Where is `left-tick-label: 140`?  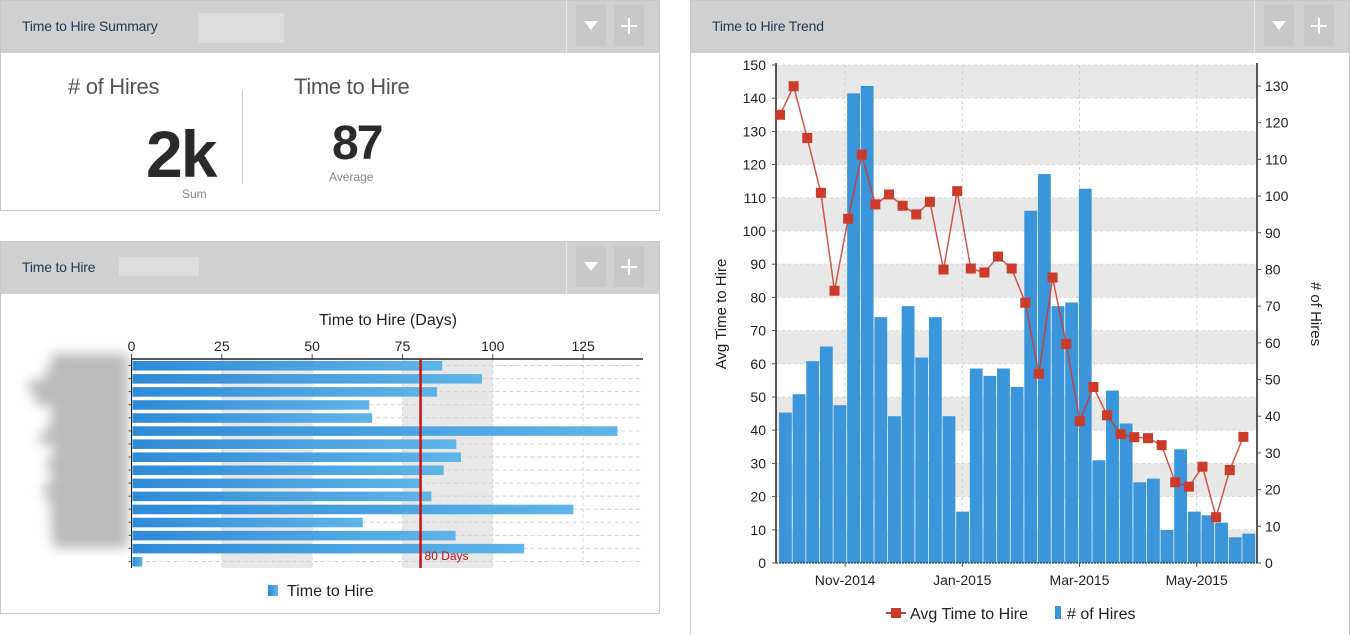
left-tick-label: 140 is located at coordinates (755, 98).